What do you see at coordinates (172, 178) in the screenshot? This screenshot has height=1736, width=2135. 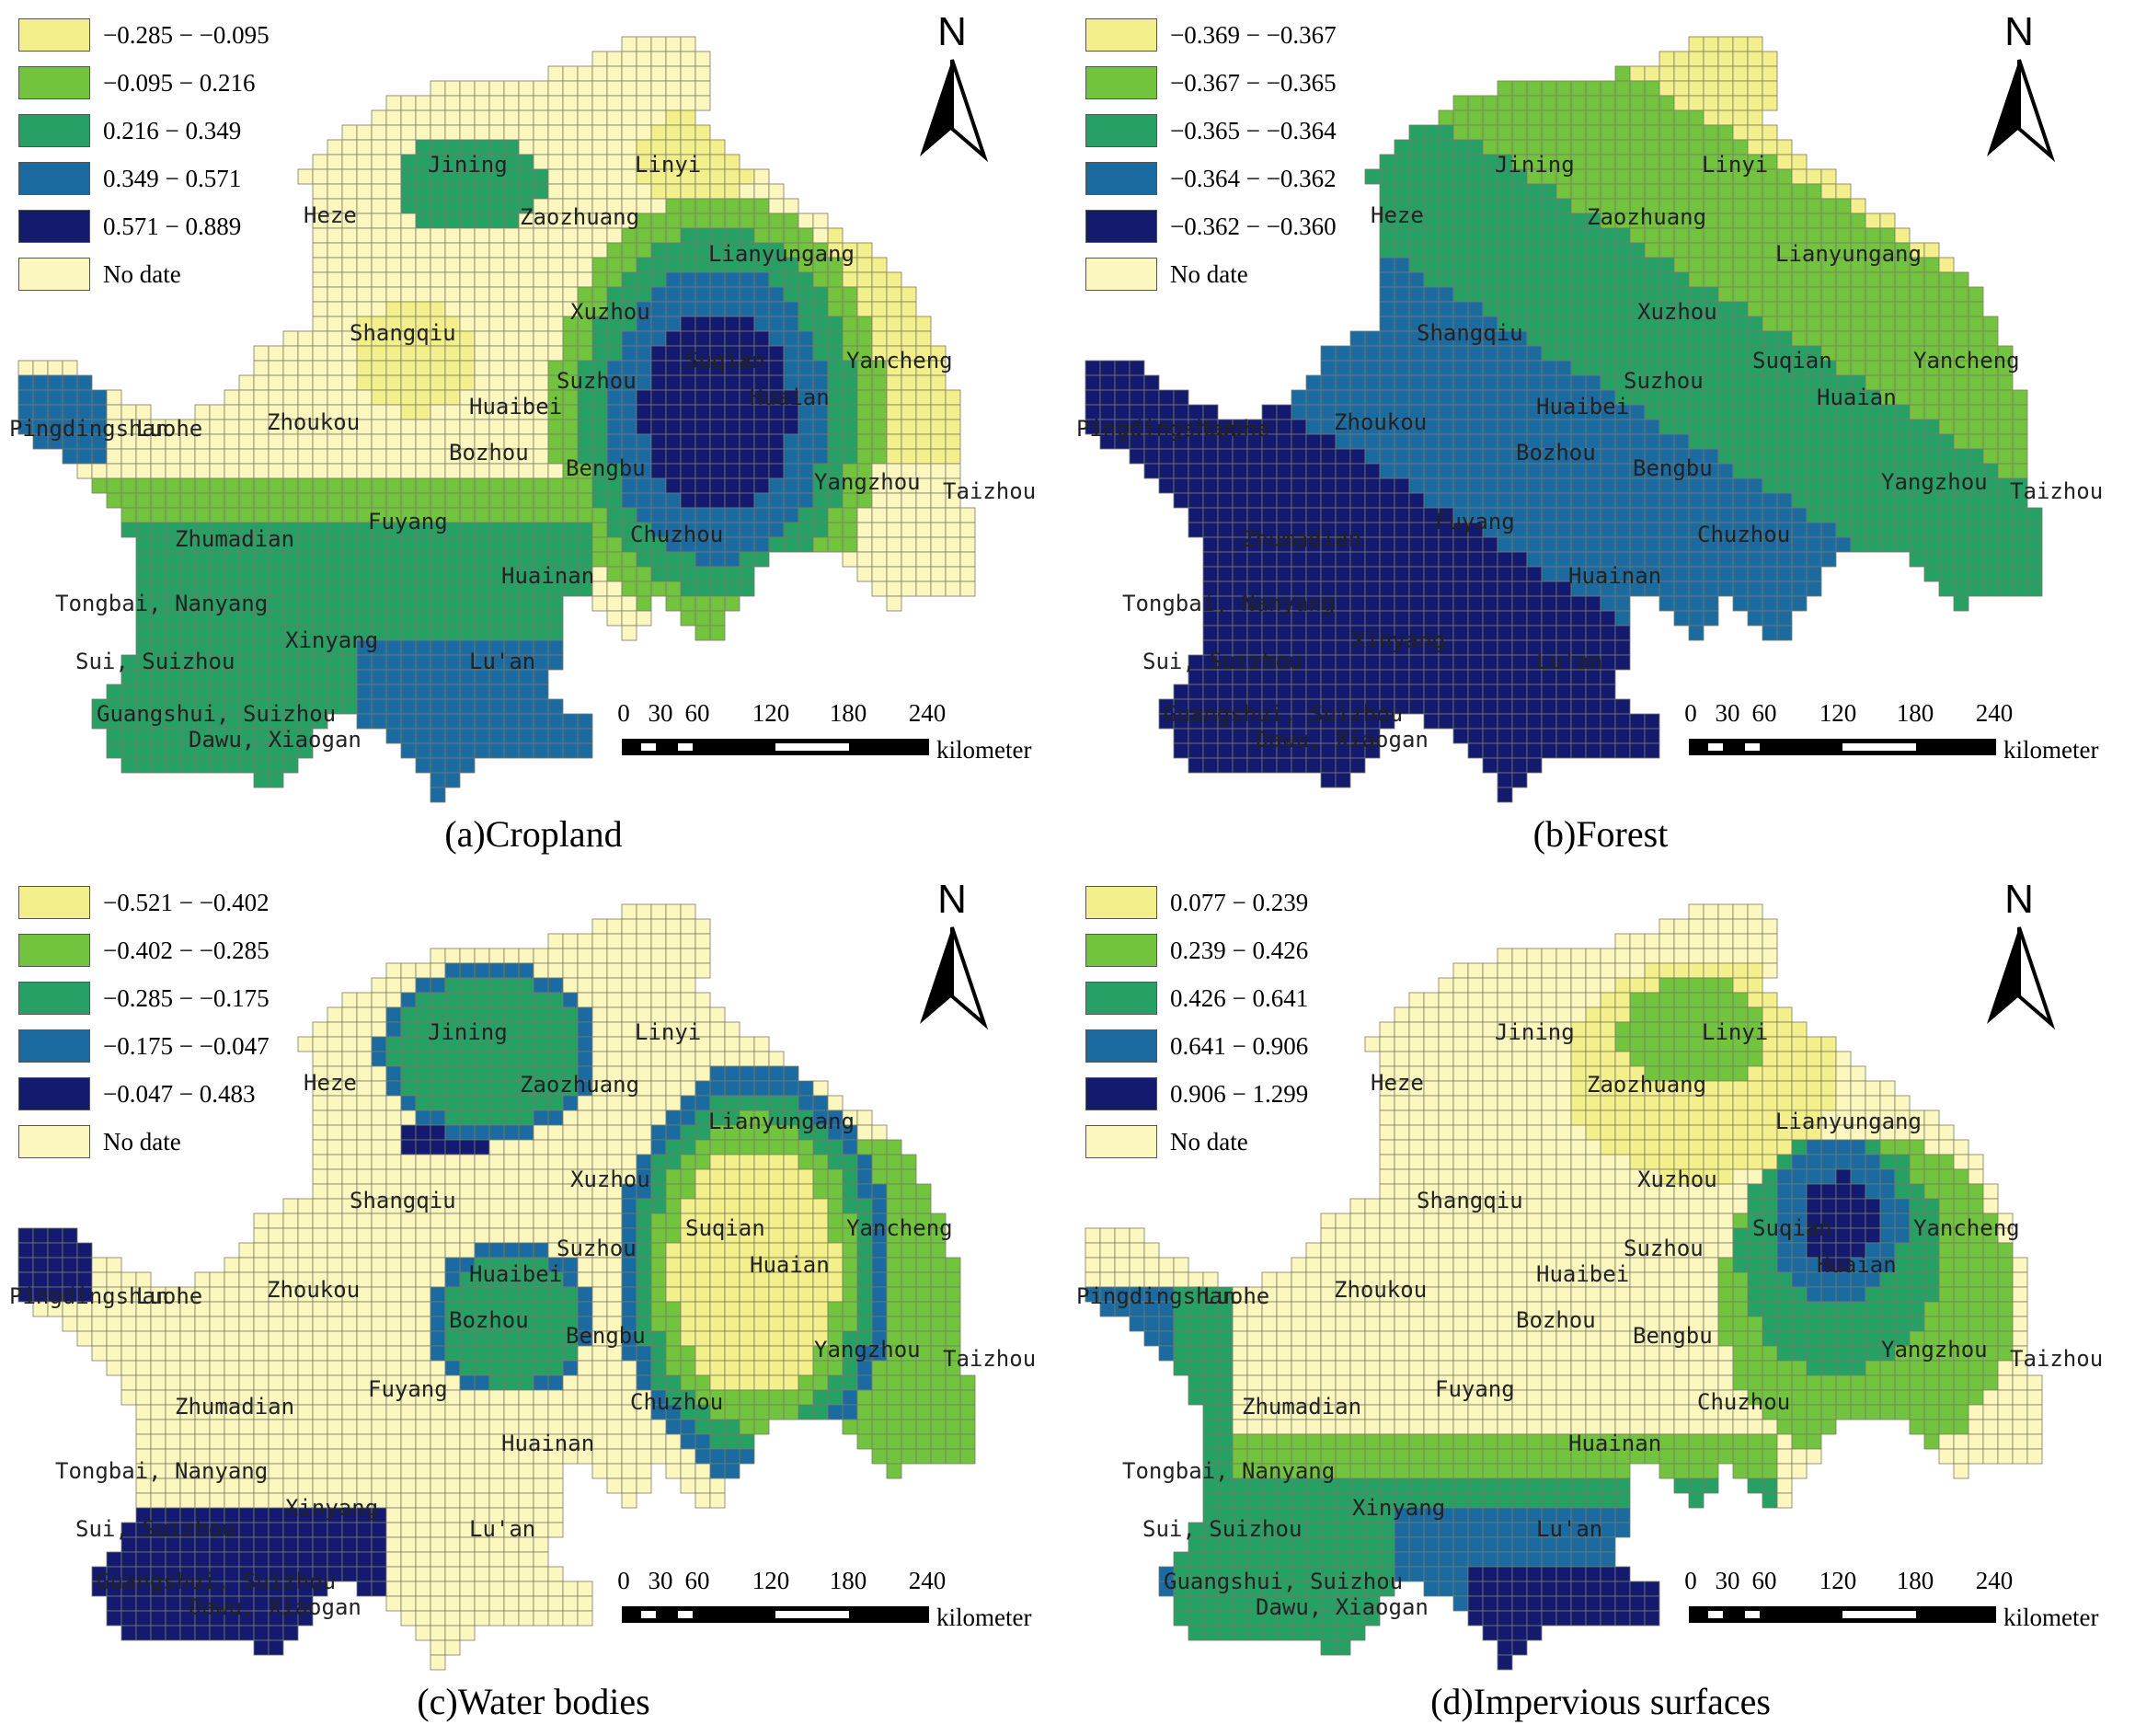 I see `legend-label: 0.349 − 0.571` at bounding box center [172, 178].